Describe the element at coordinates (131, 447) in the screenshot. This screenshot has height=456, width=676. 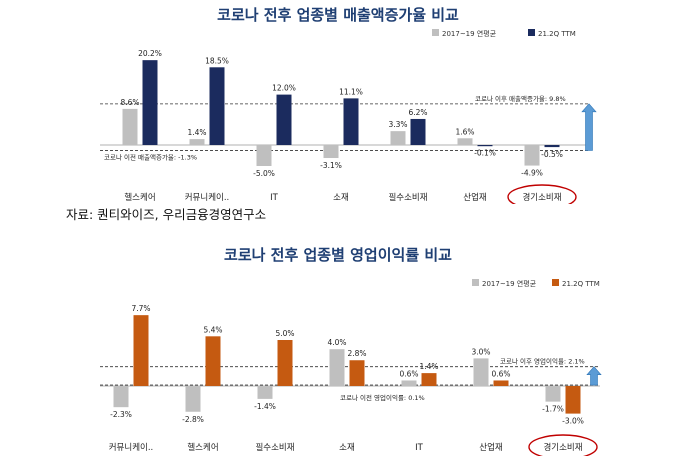
I see `category-label-0: 커뮤니케이..` at that location.